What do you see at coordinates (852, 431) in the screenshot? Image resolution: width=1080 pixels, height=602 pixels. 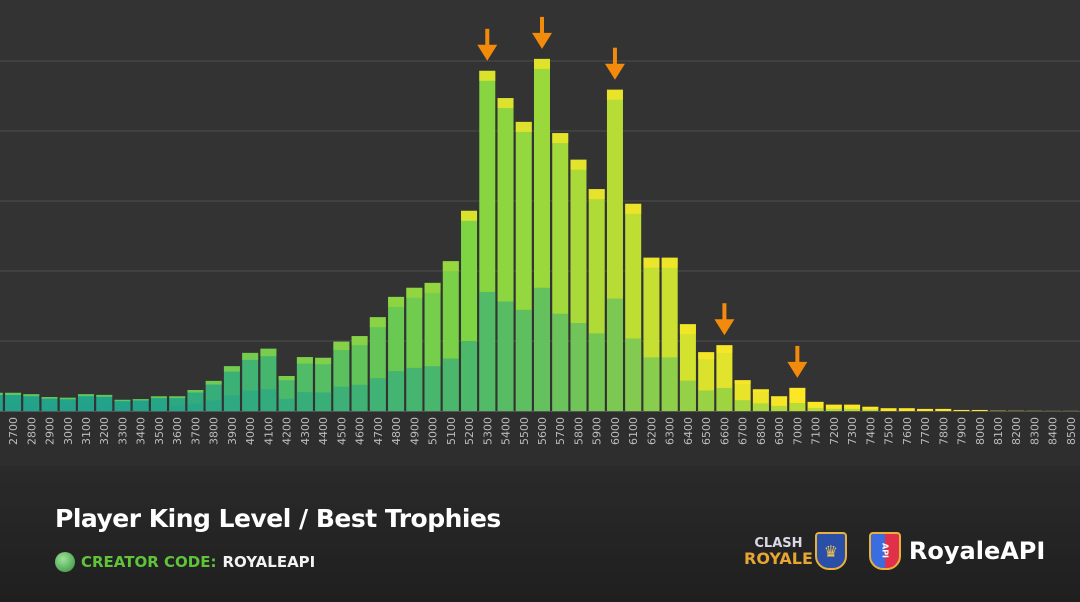 I see `x-tick-label: 7300` at bounding box center [852, 431].